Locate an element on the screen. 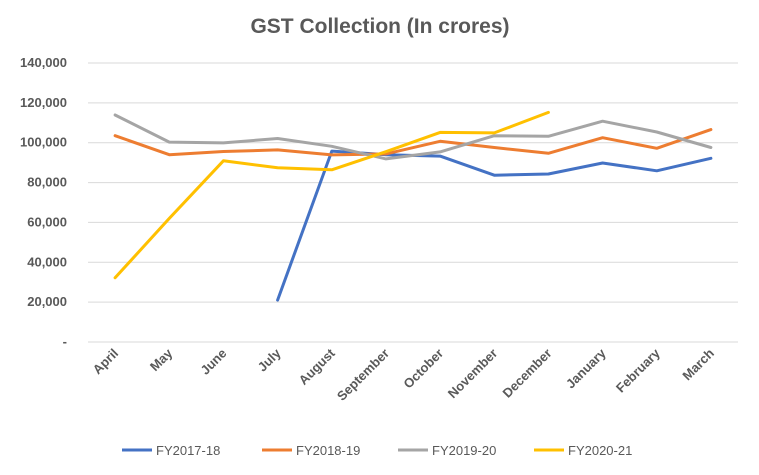 The image size is (759, 475). x-tick-label: June is located at coordinates (213, 362).